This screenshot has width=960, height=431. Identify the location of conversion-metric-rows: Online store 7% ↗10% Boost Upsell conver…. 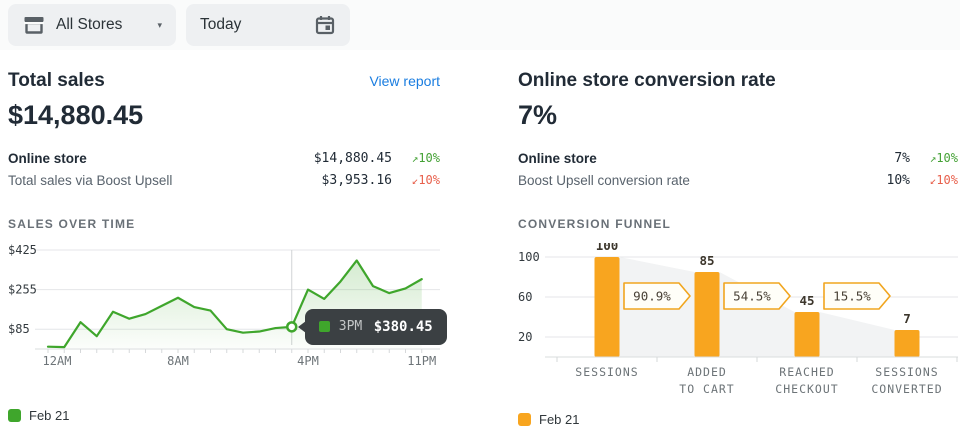
(738, 169).